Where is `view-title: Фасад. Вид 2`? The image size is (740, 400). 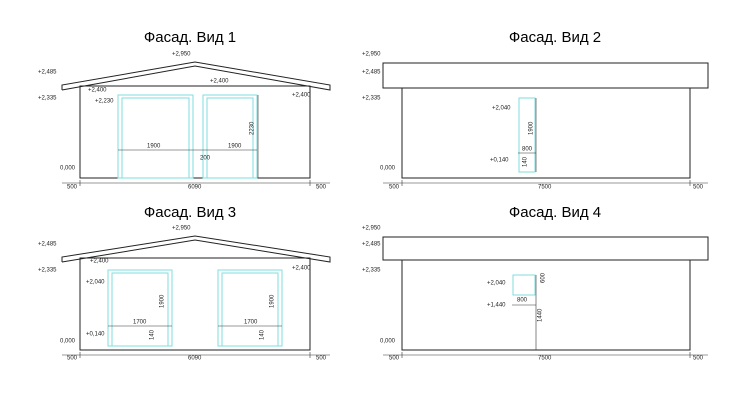
view-title: Фасад. Вид 2 is located at coordinates (555, 37).